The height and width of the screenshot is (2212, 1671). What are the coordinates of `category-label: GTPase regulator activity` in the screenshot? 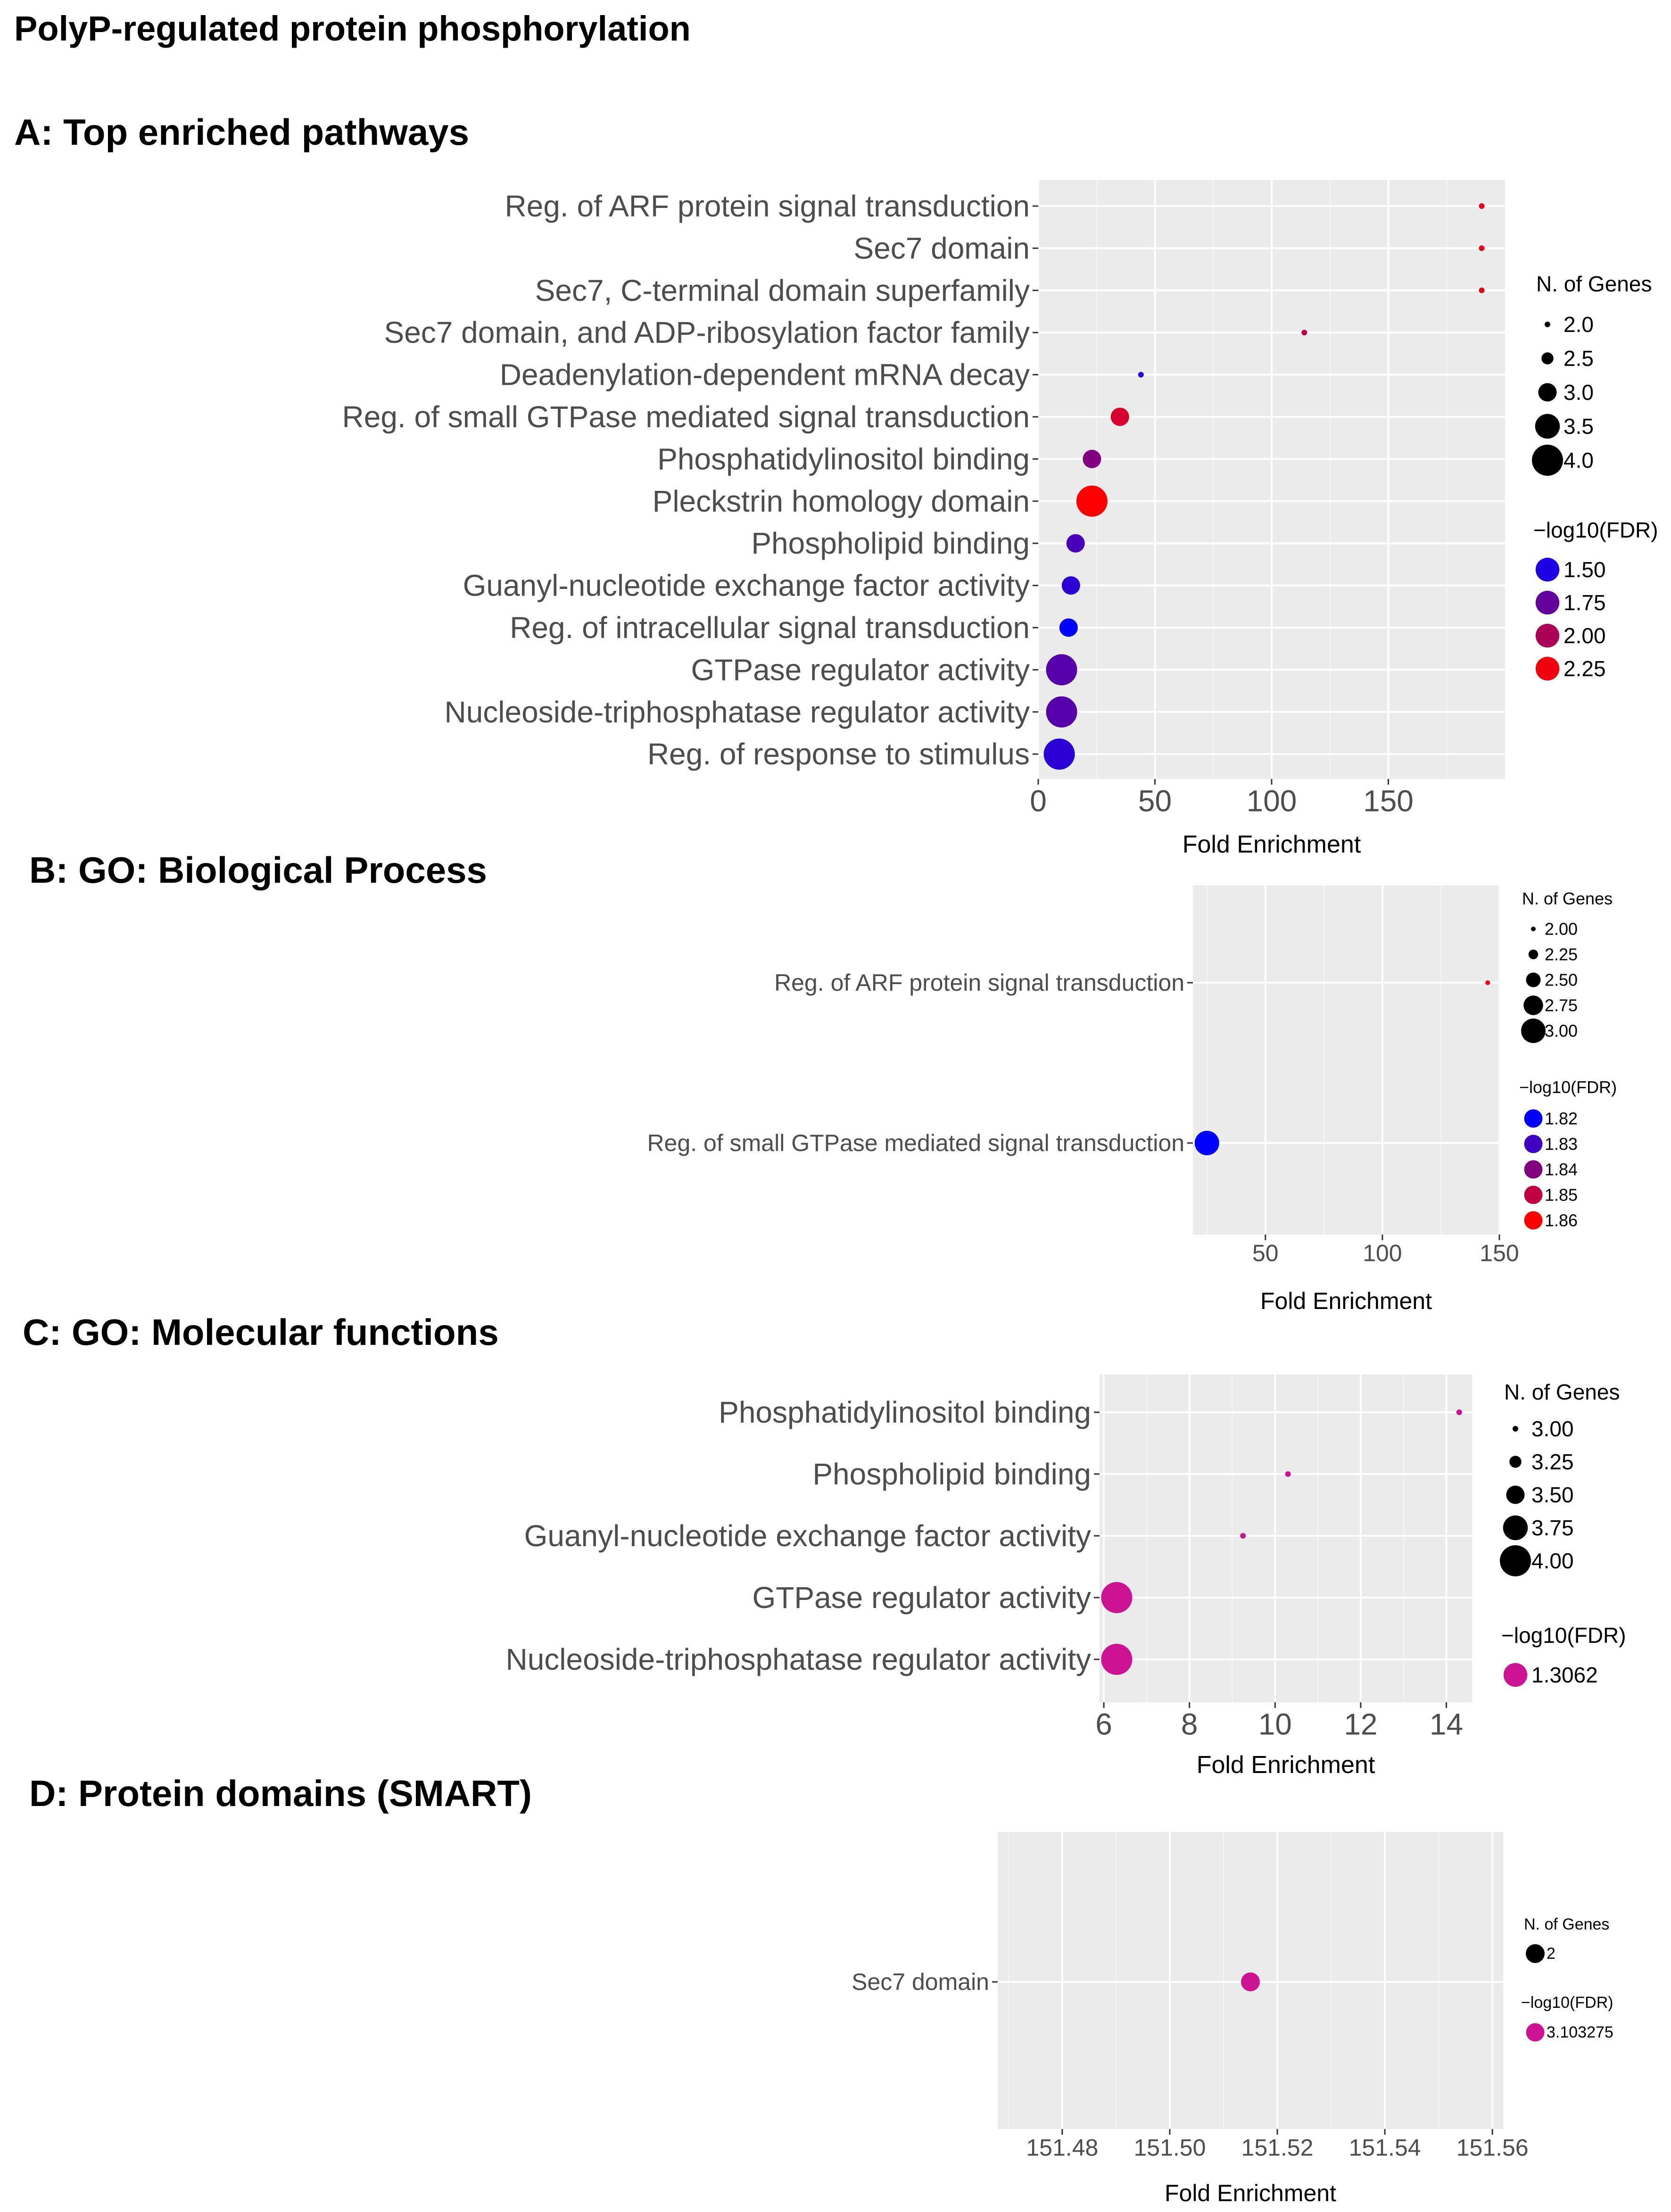 It's located at (923, 1598).